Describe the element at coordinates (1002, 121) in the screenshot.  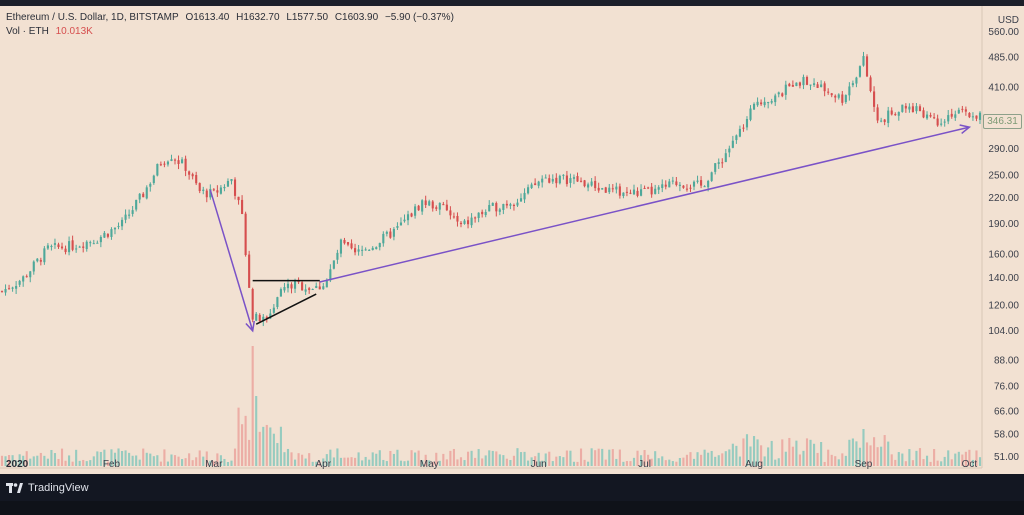
I see `last-price-badge: 346.31` at that location.